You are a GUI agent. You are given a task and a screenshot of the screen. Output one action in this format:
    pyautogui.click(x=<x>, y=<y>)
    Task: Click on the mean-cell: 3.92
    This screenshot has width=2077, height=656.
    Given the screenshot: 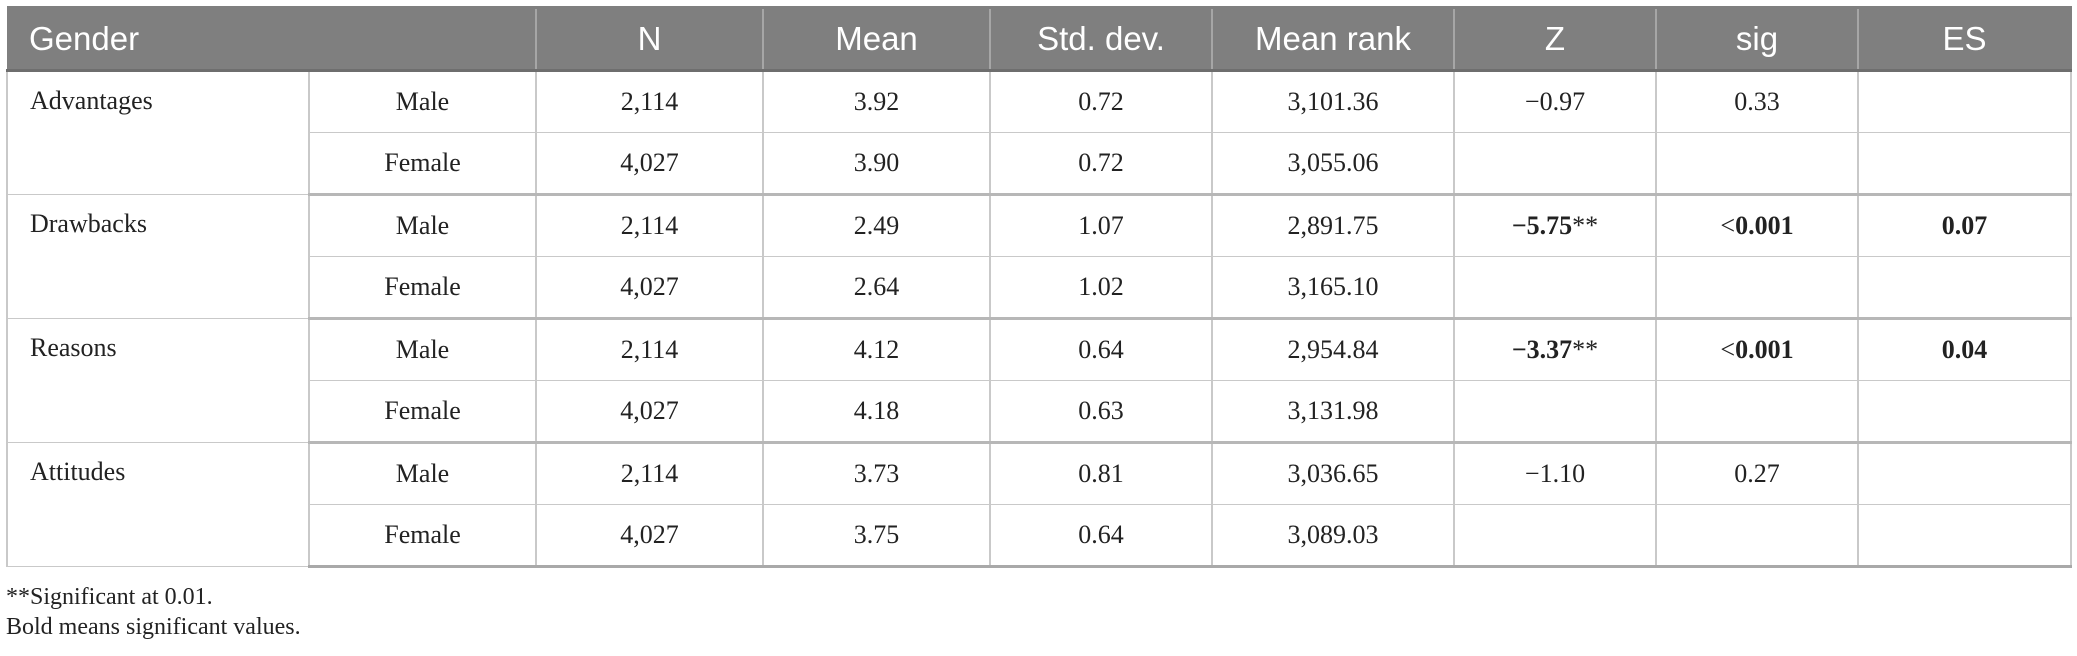 What is the action you would take?
    pyautogui.click(x=877, y=101)
    